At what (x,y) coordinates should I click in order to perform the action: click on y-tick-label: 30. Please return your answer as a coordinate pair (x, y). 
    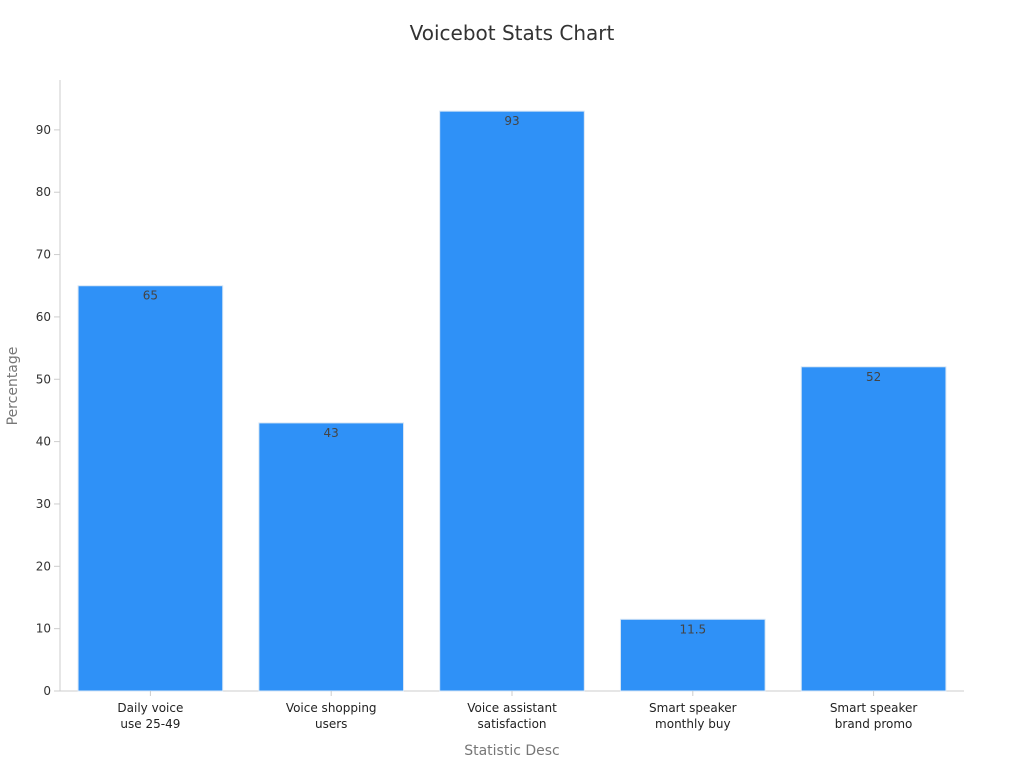
    Looking at the image, I should click on (43, 504).